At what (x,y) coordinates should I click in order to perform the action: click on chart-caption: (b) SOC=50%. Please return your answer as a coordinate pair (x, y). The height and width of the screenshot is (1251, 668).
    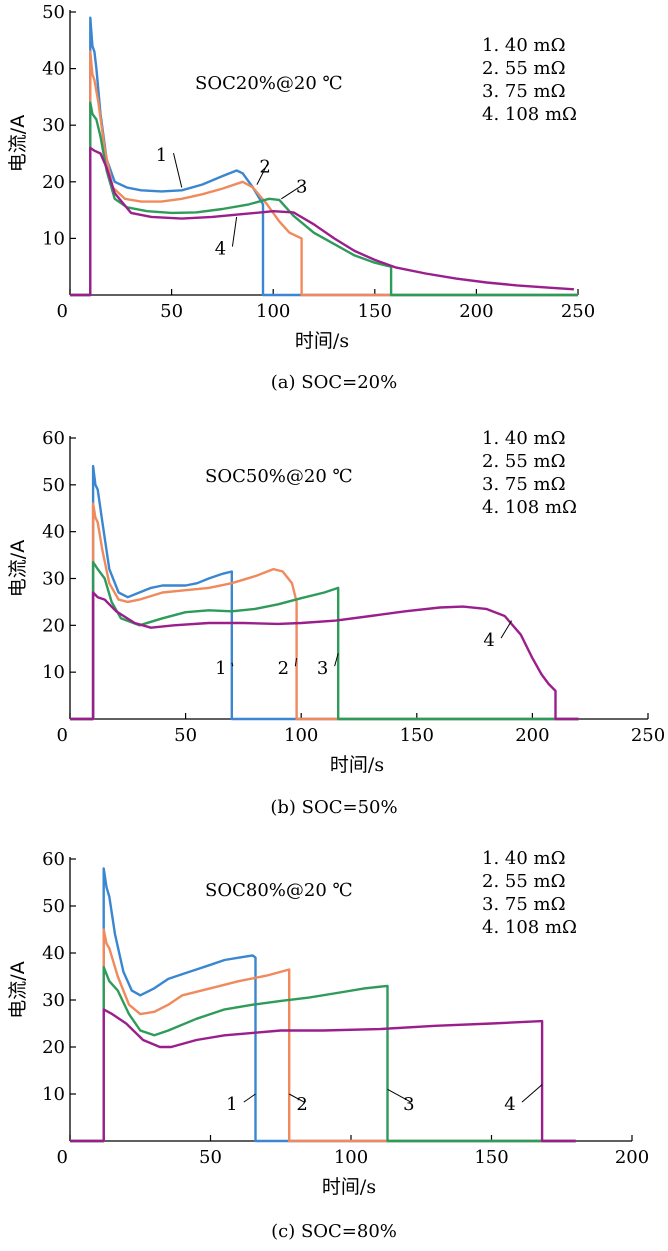
    Looking at the image, I should click on (333, 807).